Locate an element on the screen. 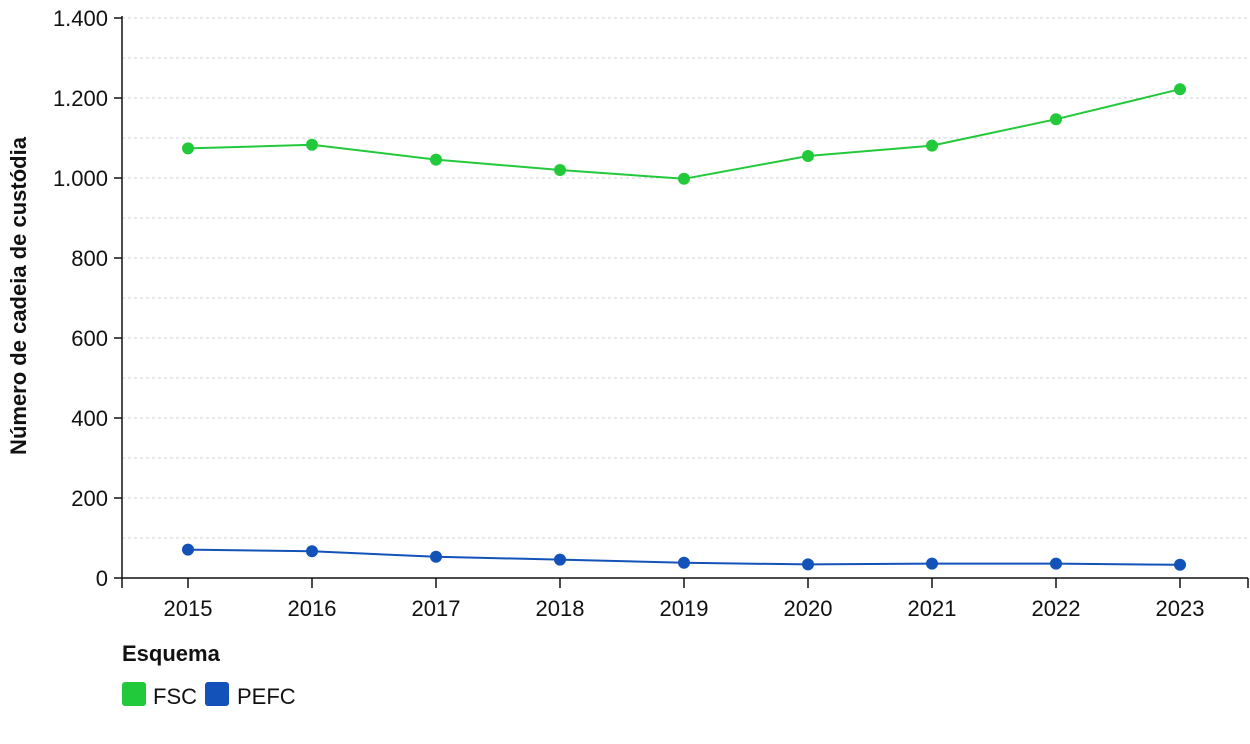  y-tick-label: 400 is located at coordinates (89, 418).